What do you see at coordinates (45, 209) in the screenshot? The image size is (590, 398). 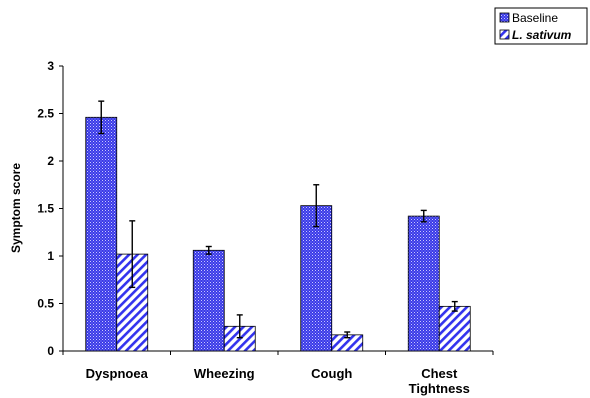 I see `y-tick-label: 1.5` at bounding box center [45, 209].